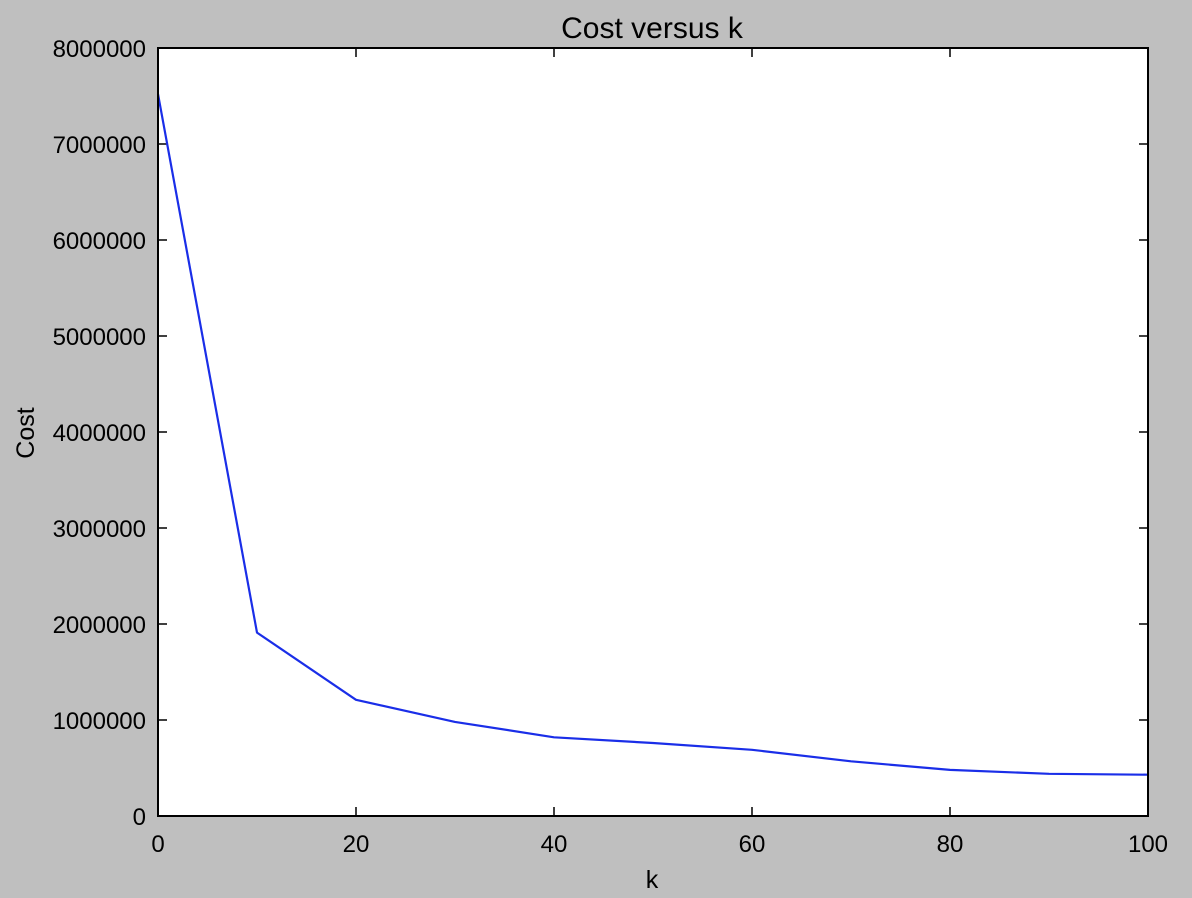  What do you see at coordinates (99, 145) in the screenshot?
I see `y-tick-label: 7000000` at bounding box center [99, 145].